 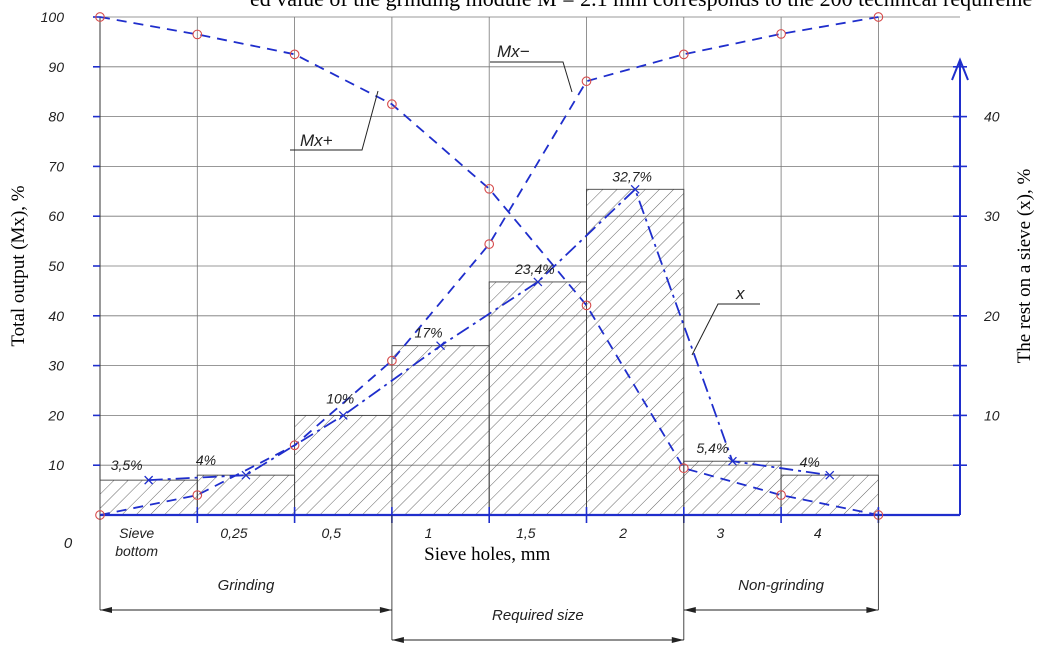 I want to click on y-right-arrow, so click(x=960, y=69).